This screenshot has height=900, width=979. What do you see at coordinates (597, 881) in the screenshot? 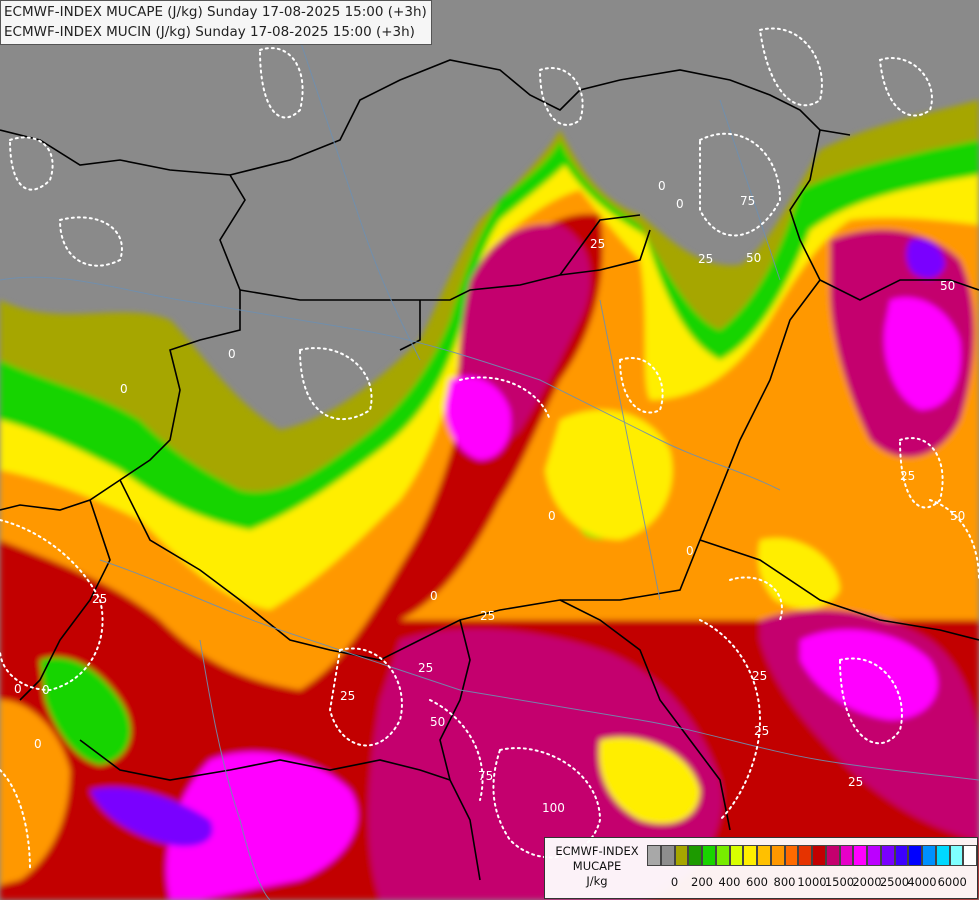
I see `legend-title-unit: J/kg` at bounding box center [597, 881].